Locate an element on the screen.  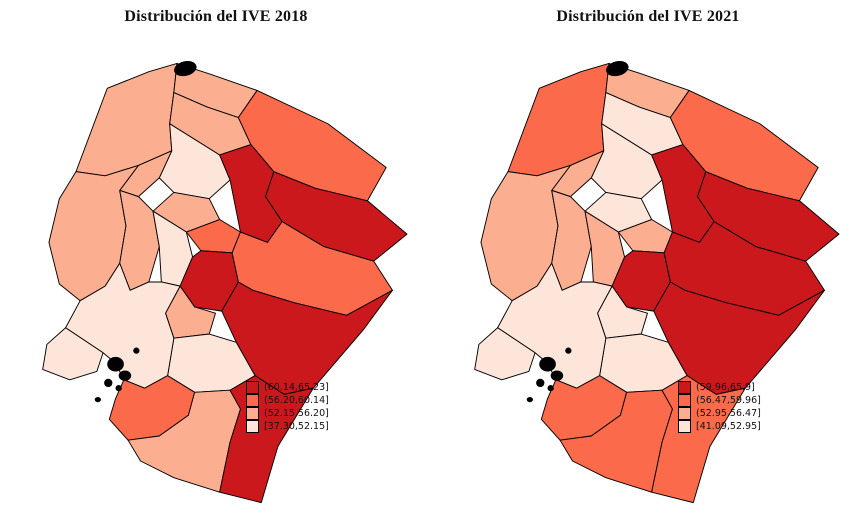
legend-label: (52.95,56.47] is located at coordinates (728, 413).